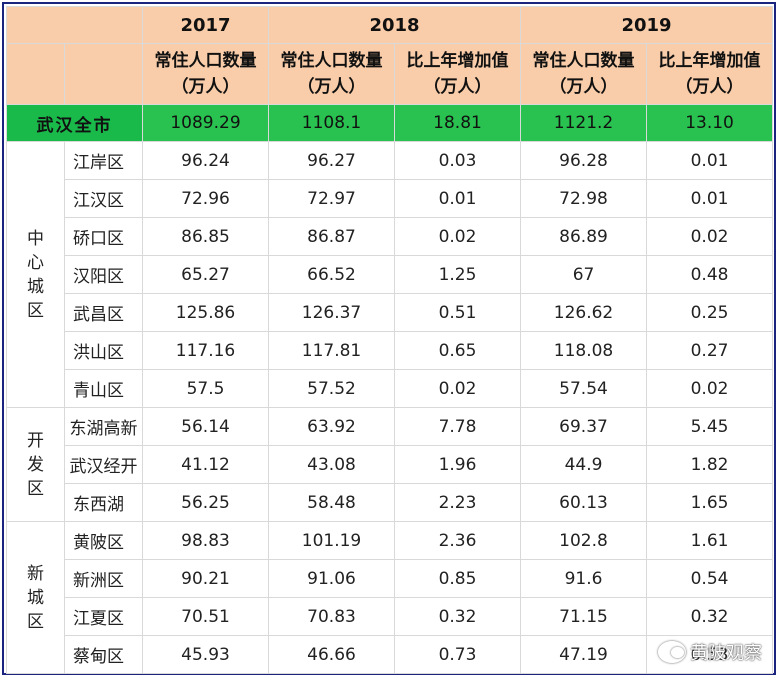 This screenshot has width=780, height=679. Describe the element at coordinates (103, 312) in the screenshot. I see `district-name: 武昌区` at that location.